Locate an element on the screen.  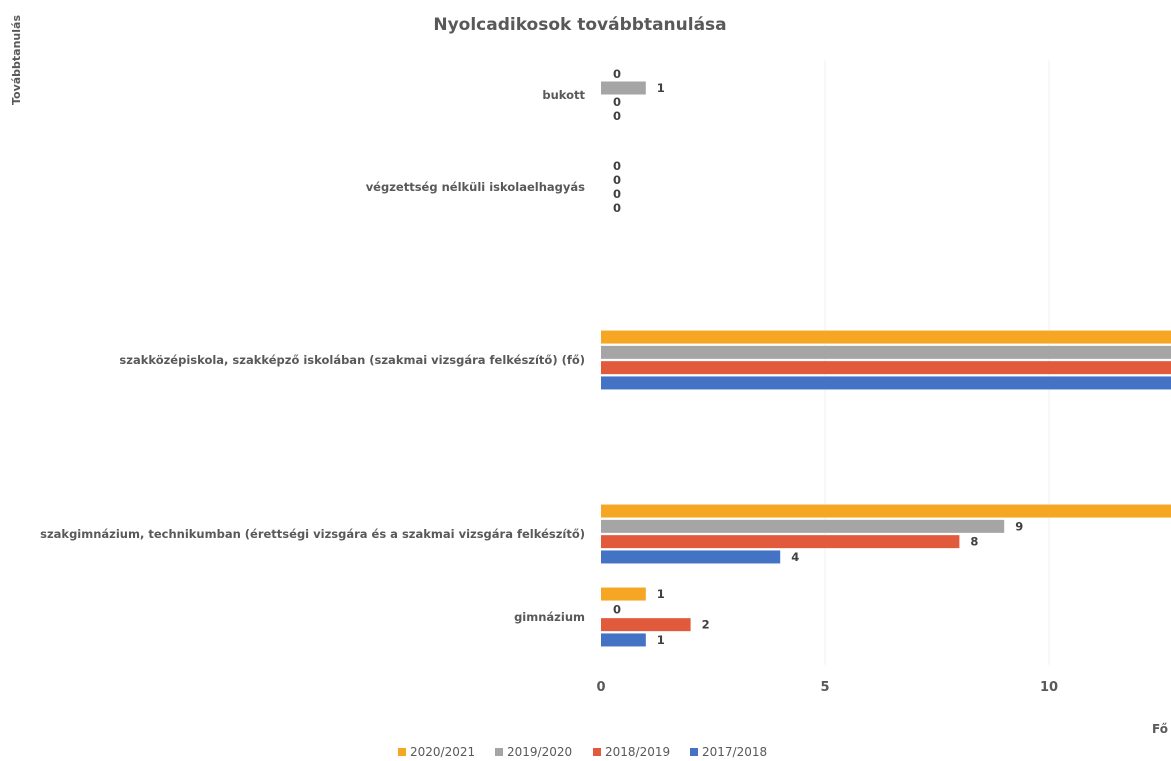
data-label: 8 is located at coordinates (974, 542).